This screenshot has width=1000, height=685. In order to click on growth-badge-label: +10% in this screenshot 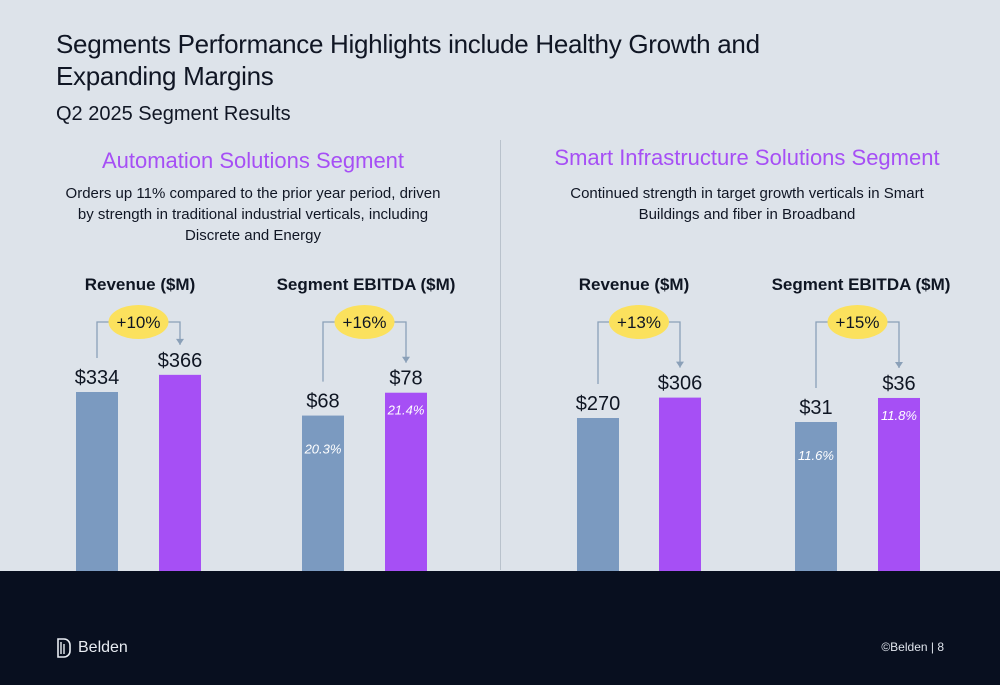, I will do `click(139, 322)`.